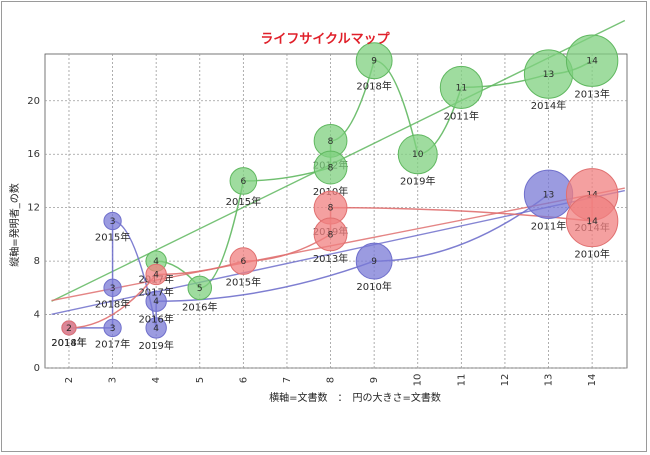 The height and width of the screenshot is (455, 650). I want to click on y-tick-label: 12, so click(33, 208).